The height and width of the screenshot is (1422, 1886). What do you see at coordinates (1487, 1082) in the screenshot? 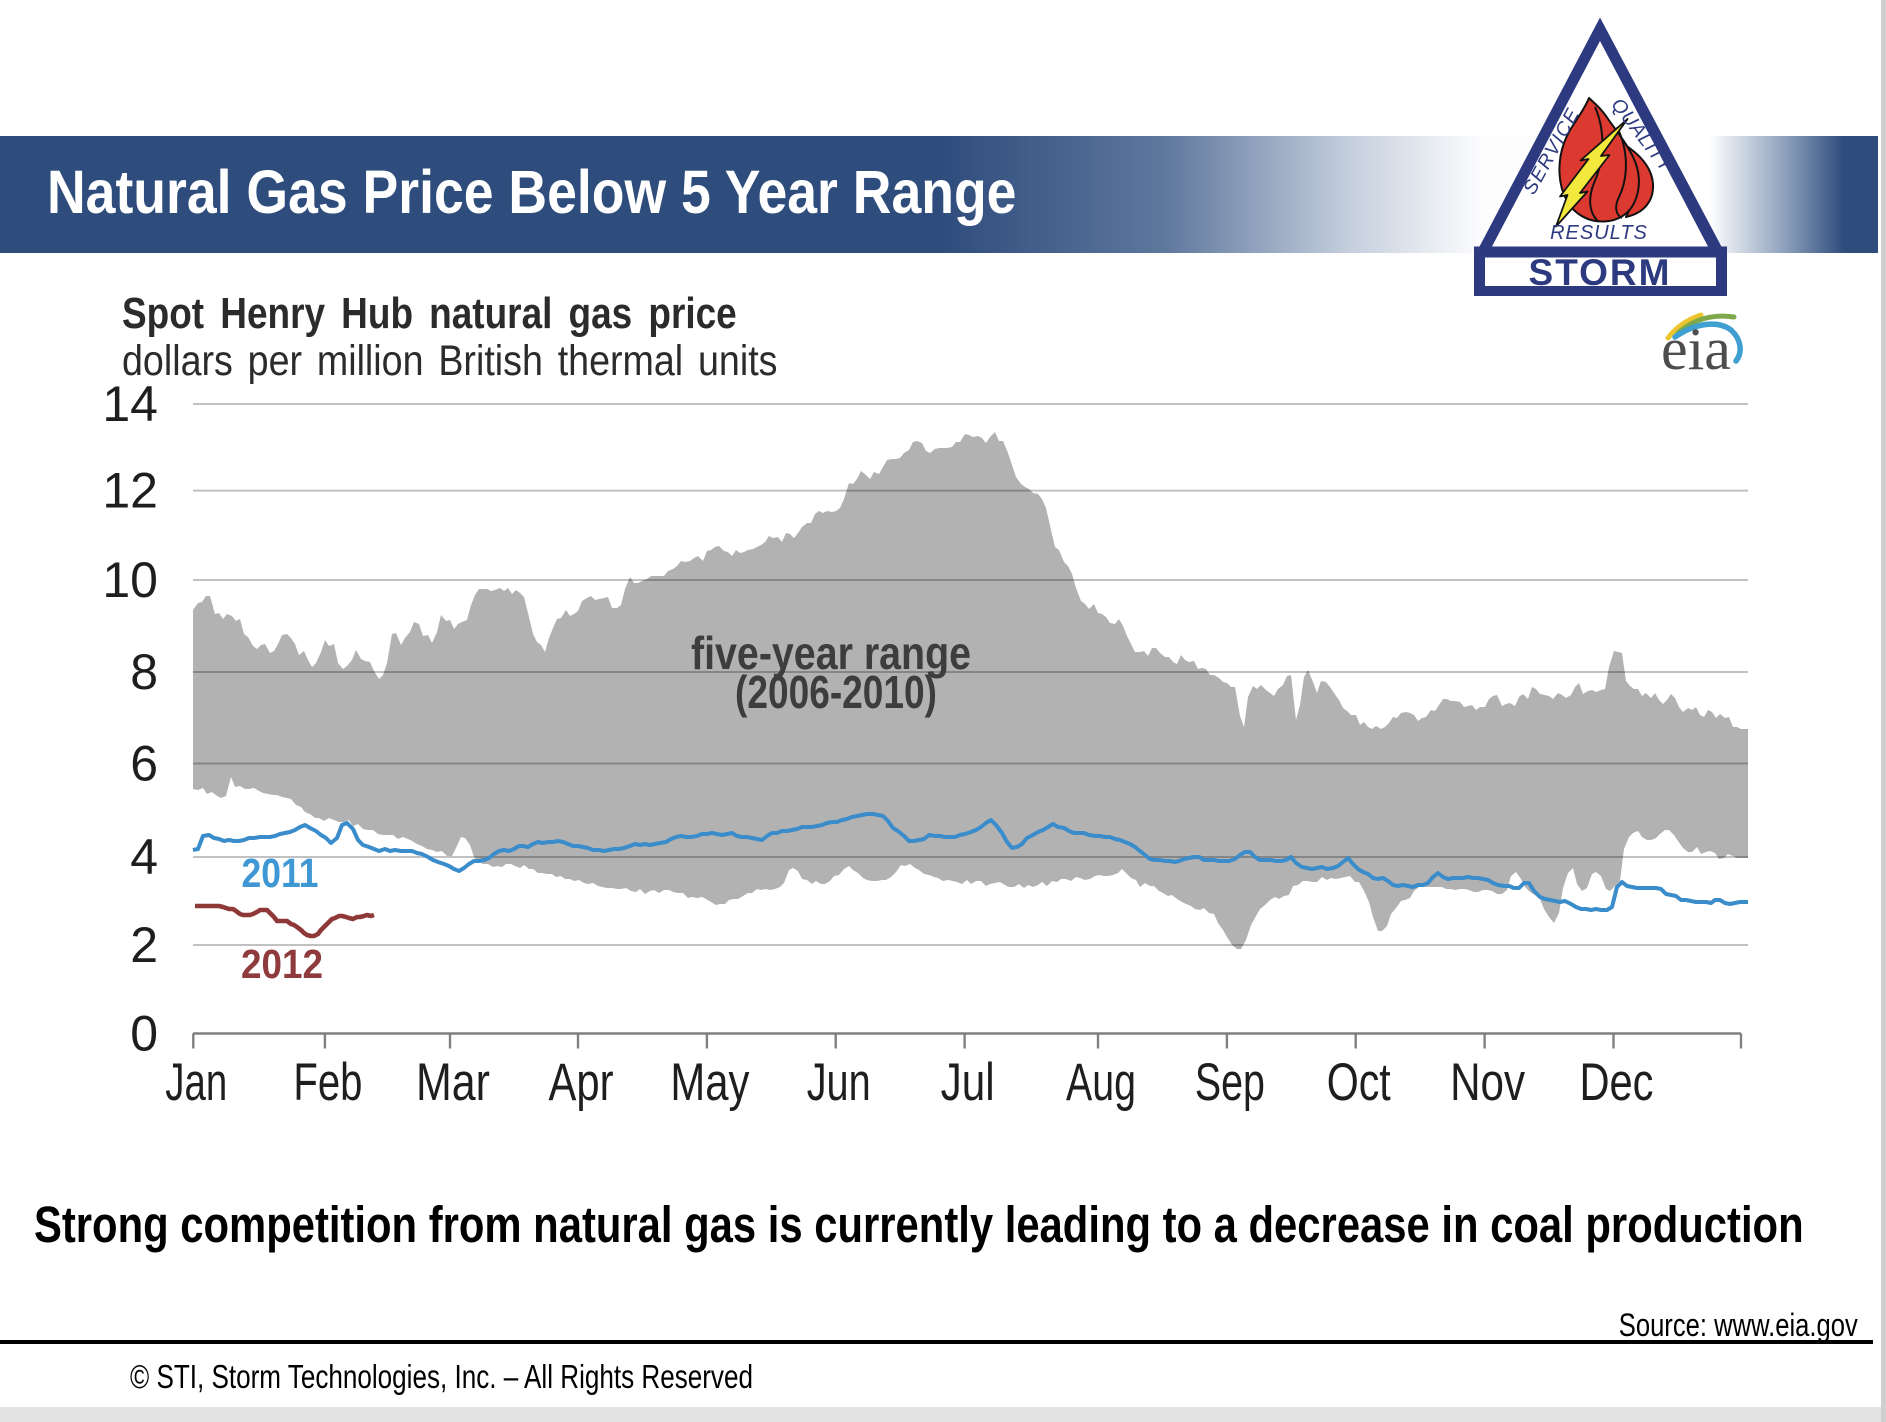
I see `svg-text: Nov` at bounding box center [1487, 1082].